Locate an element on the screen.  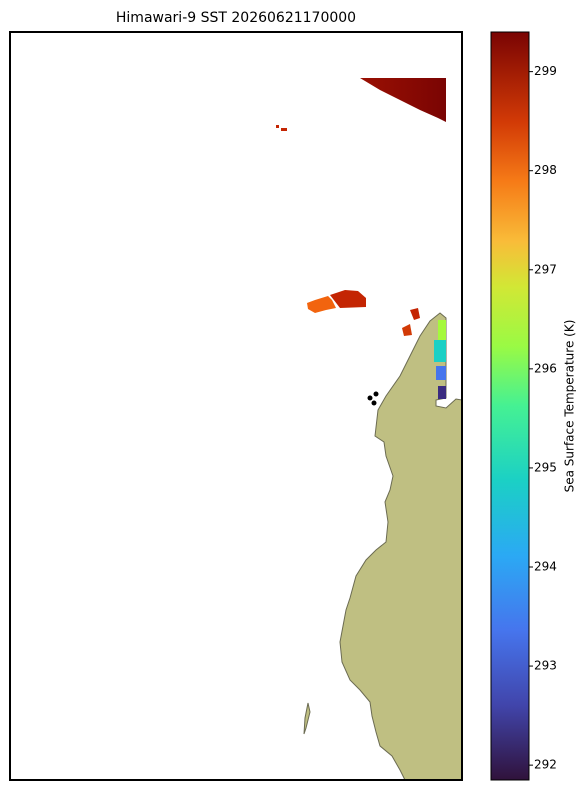
land is located at coordinates (401, 546).